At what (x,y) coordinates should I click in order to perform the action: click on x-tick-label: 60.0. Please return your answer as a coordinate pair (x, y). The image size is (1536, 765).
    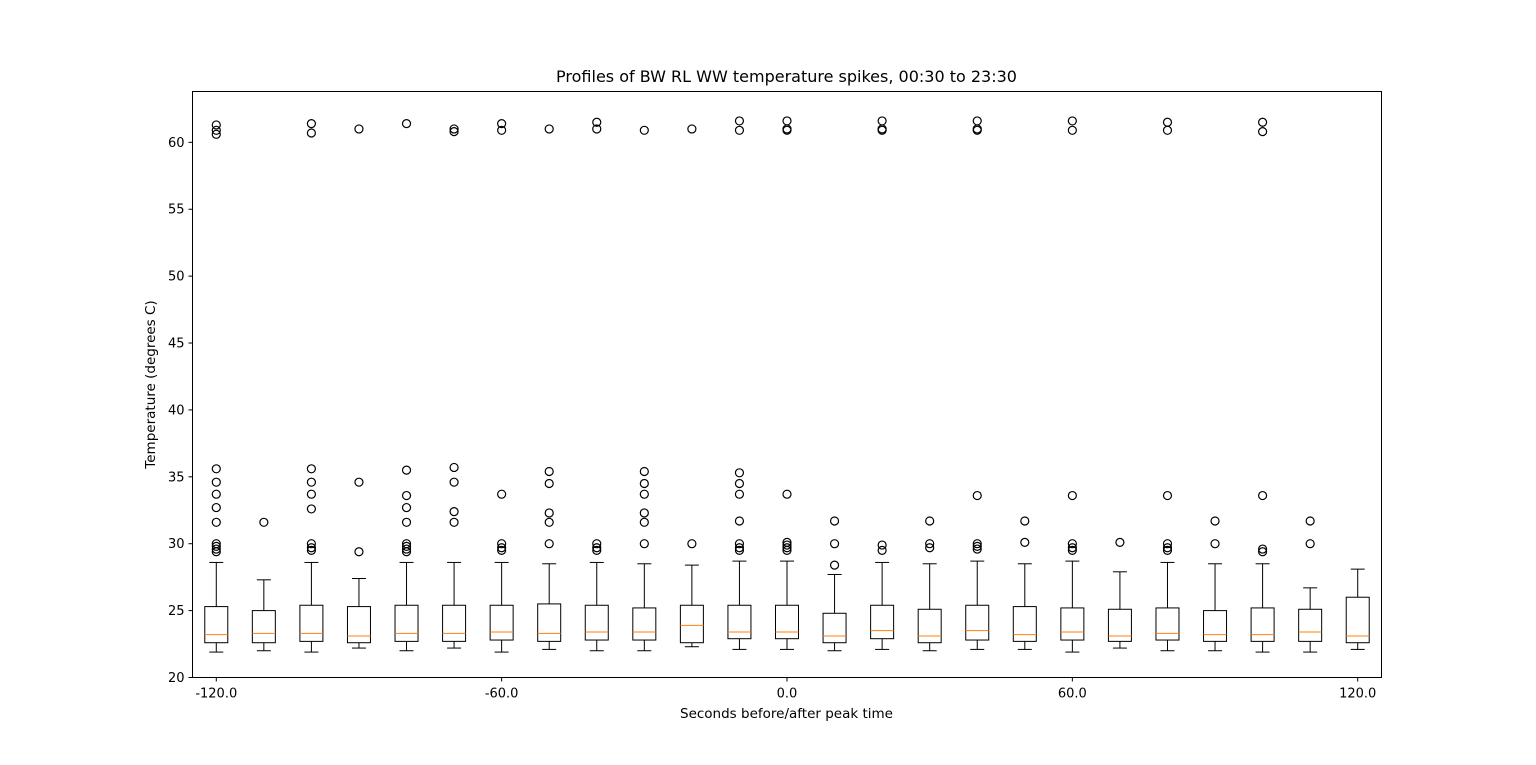
    Looking at the image, I should click on (1072, 694).